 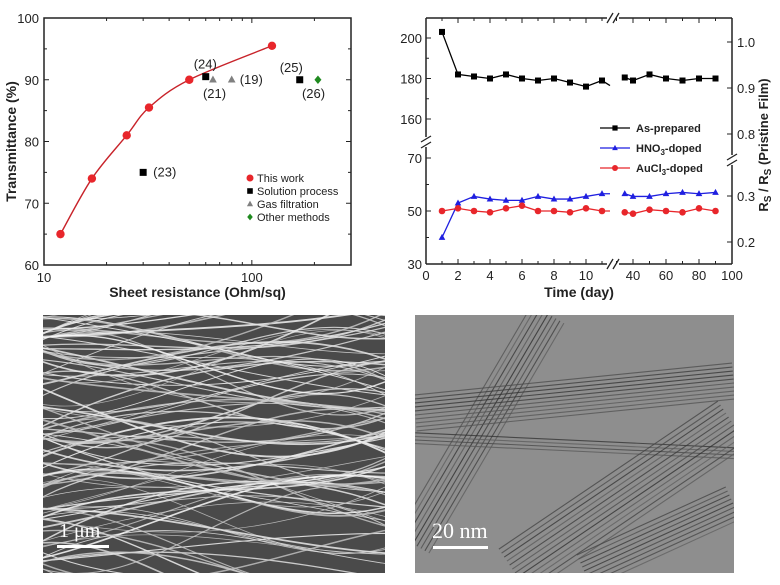 What do you see at coordinates (662, 152) in the screenshot?
I see `legend-label-subscript: 3` at bounding box center [662, 152].